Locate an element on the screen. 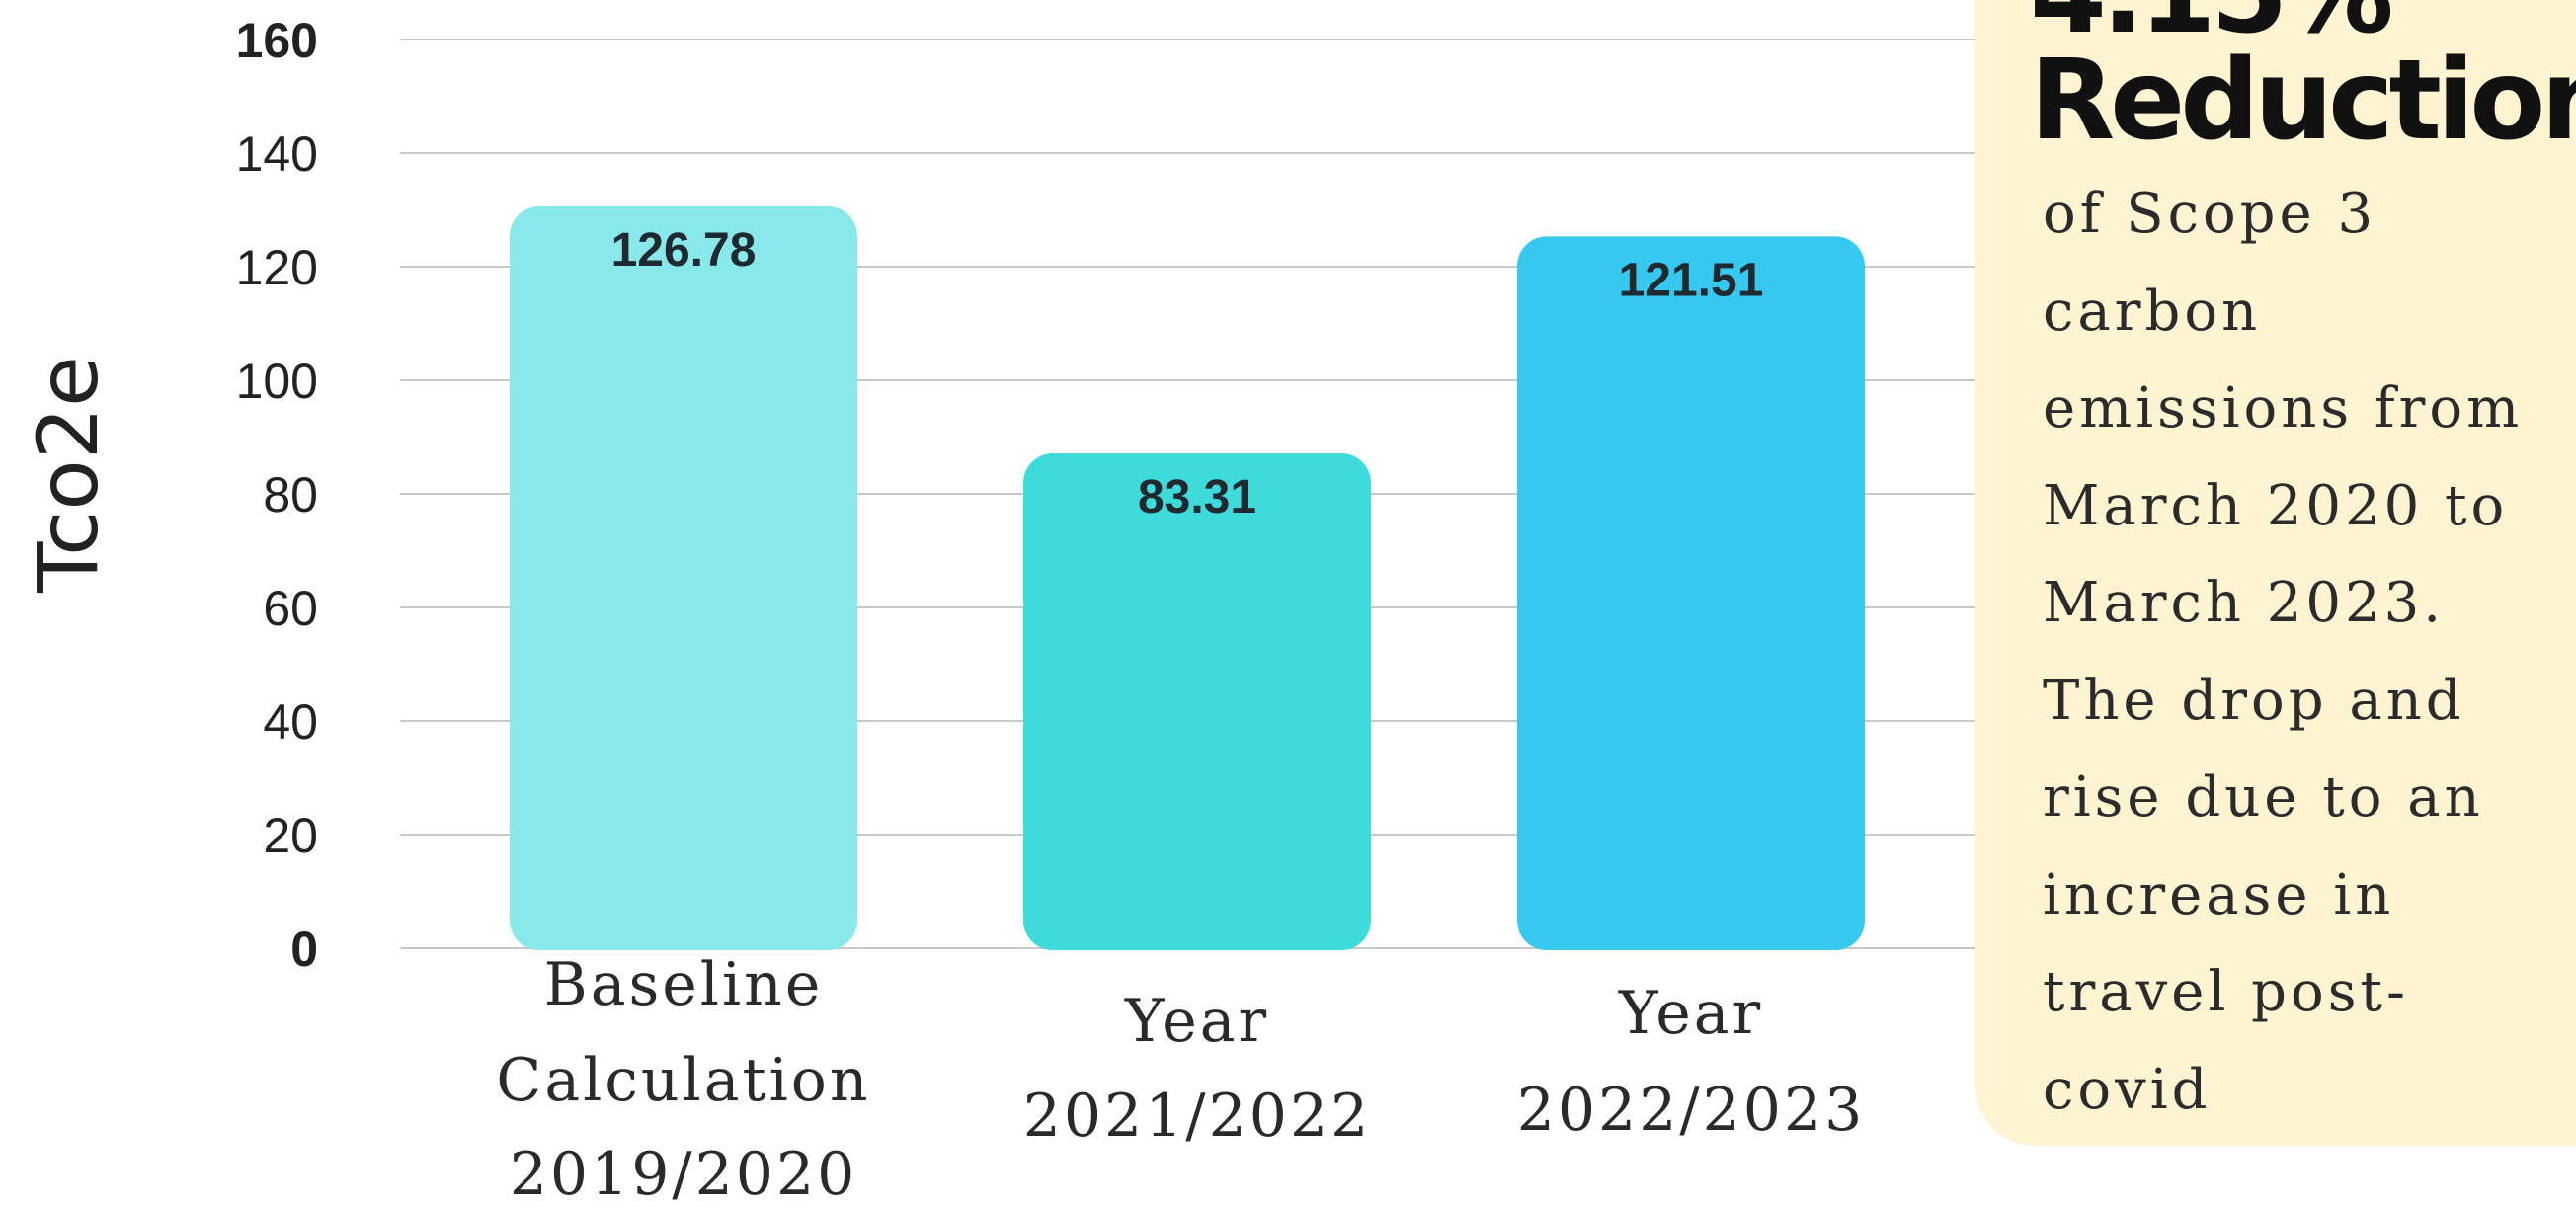  category-label-line: Calculation is located at coordinates (683, 1080).